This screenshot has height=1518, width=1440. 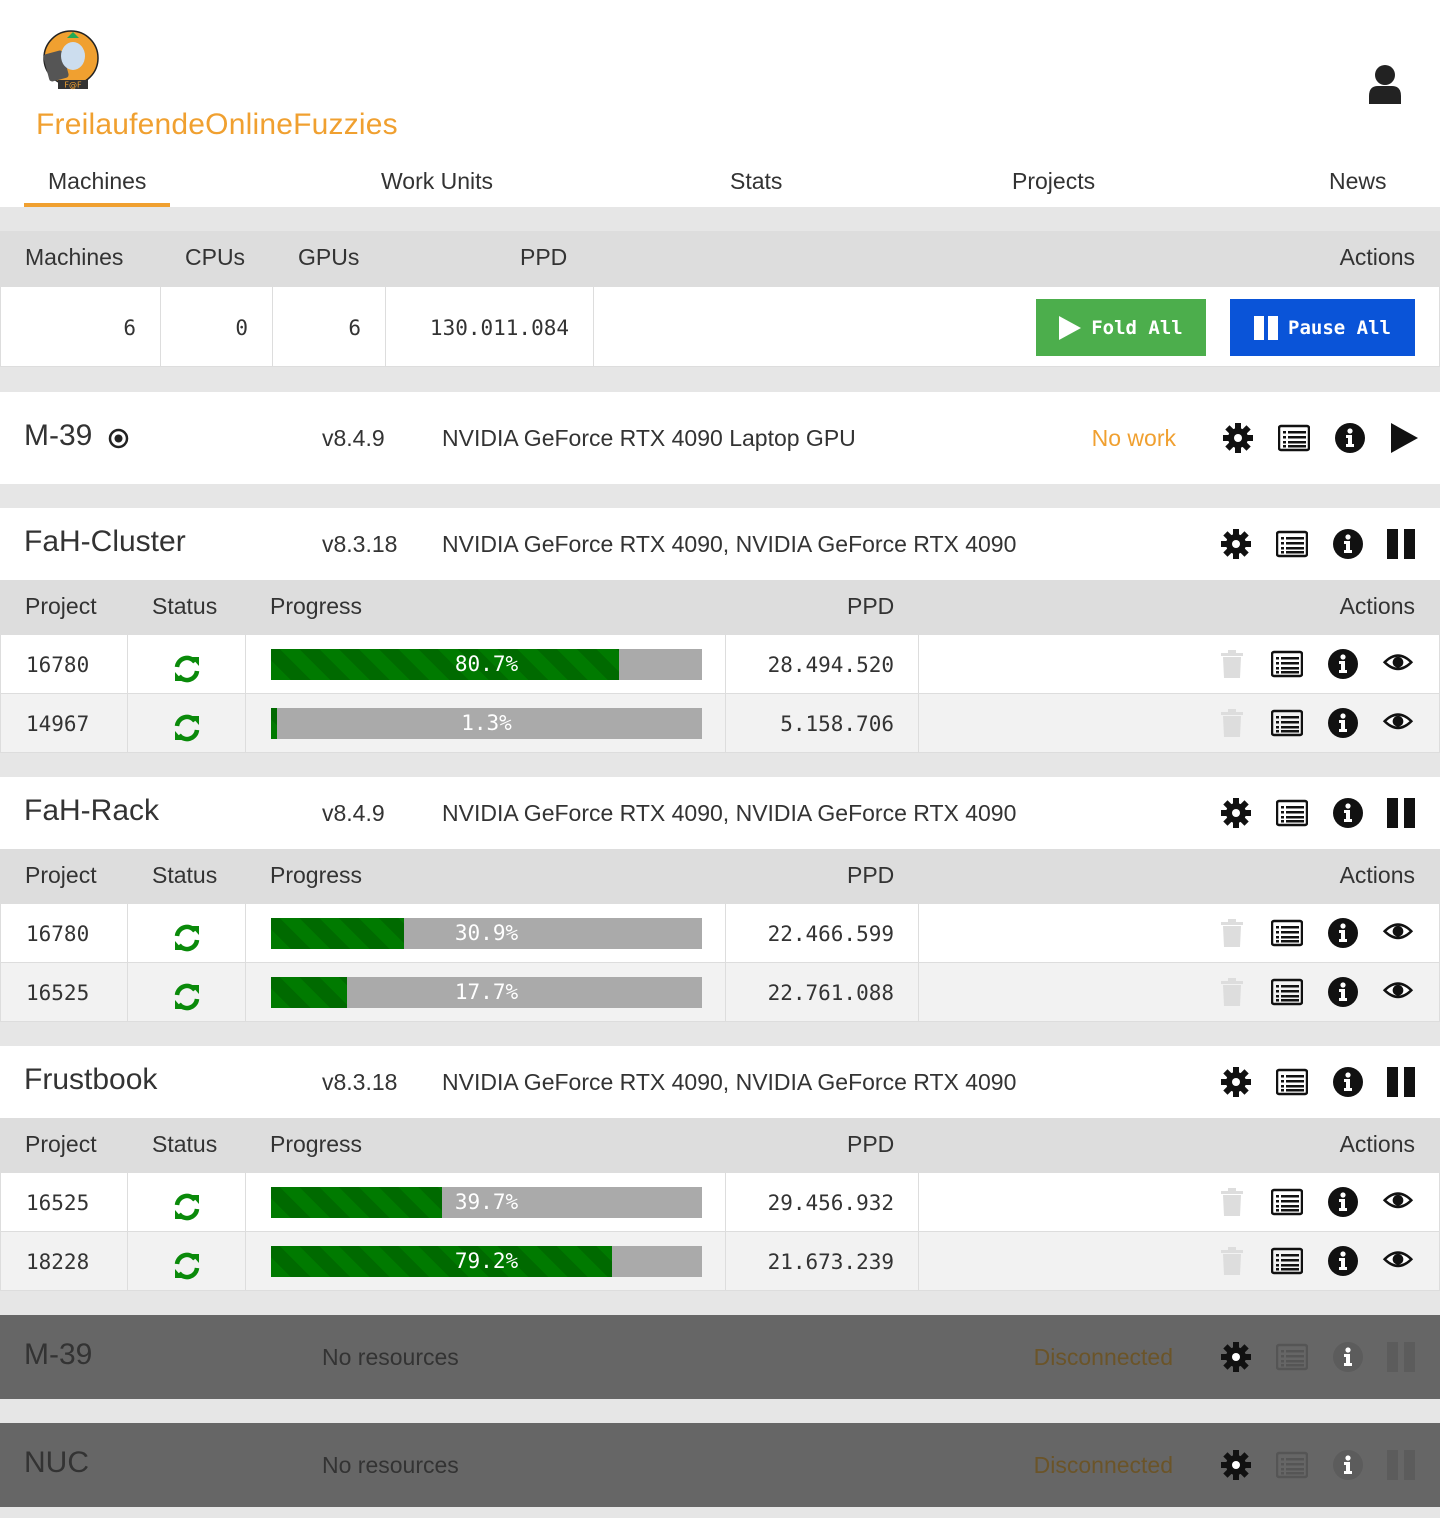 What do you see at coordinates (1358, 181) in the screenshot?
I see `tab-news: News` at bounding box center [1358, 181].